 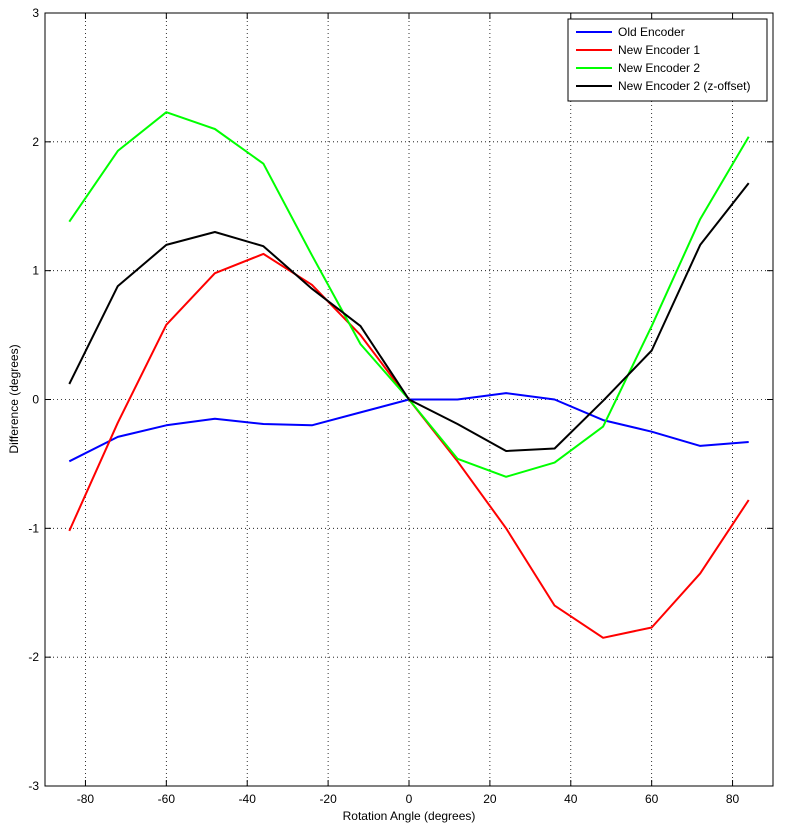 What do you see at coordinates (35, 142) in the screenshot?
I see `y-tick-label: 2` at bounding box center [35, 142].